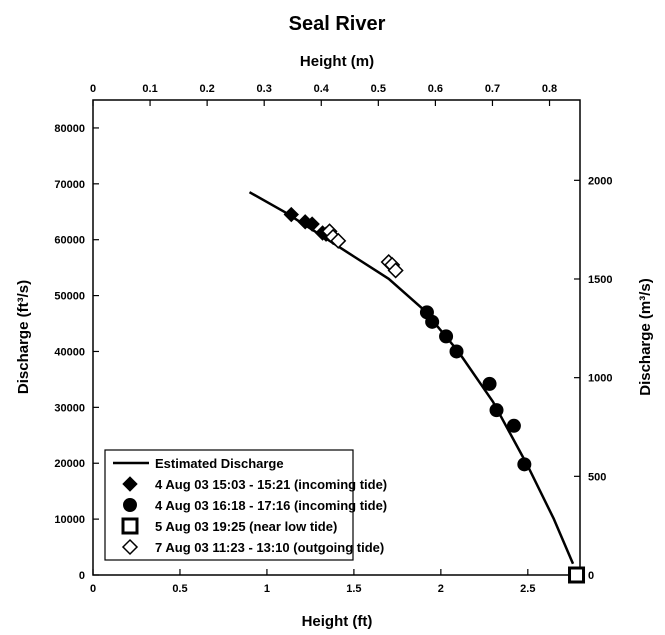 This screenshot has width=665, height=635. What do you see at coordinates (149, 89) in the screenshot?
I see `x2-tick-label: 0.1` at bounding box center [149, 89].